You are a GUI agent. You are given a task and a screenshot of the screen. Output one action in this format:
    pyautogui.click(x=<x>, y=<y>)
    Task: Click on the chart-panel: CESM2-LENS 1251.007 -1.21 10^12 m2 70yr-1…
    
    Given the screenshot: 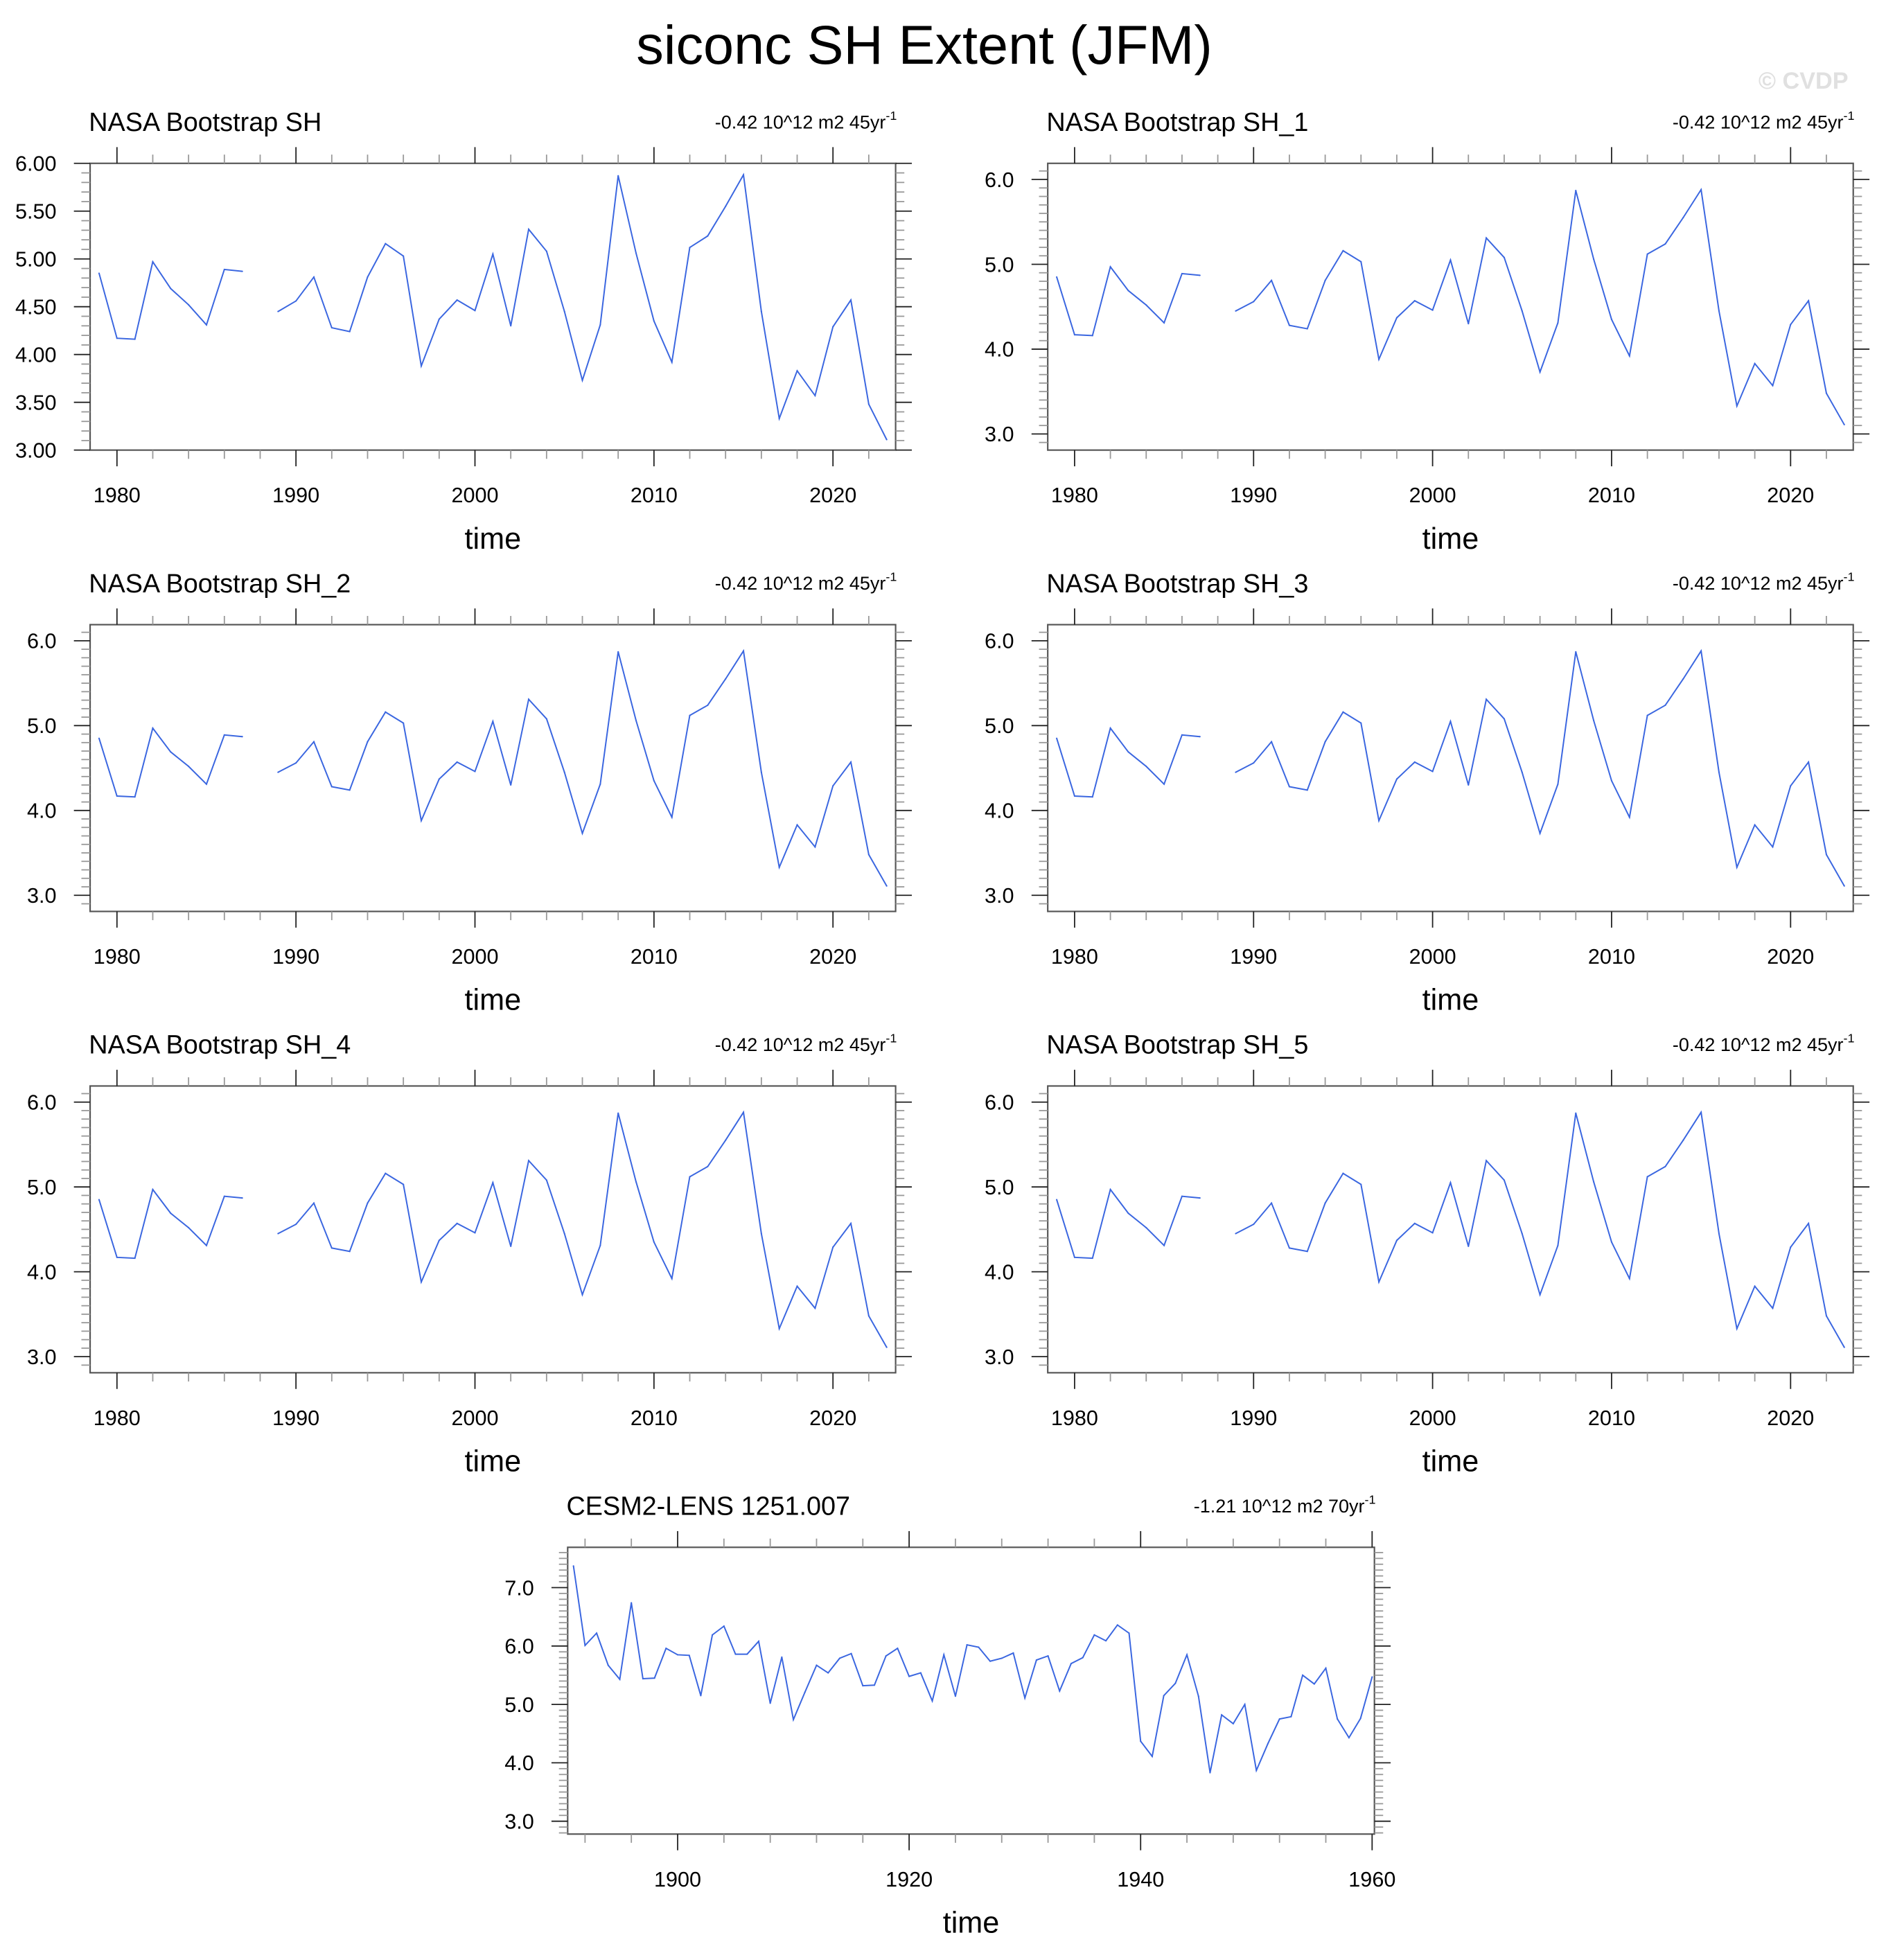 What is the action you would take?
    pyautogui.click(x=950, y=1716)
    